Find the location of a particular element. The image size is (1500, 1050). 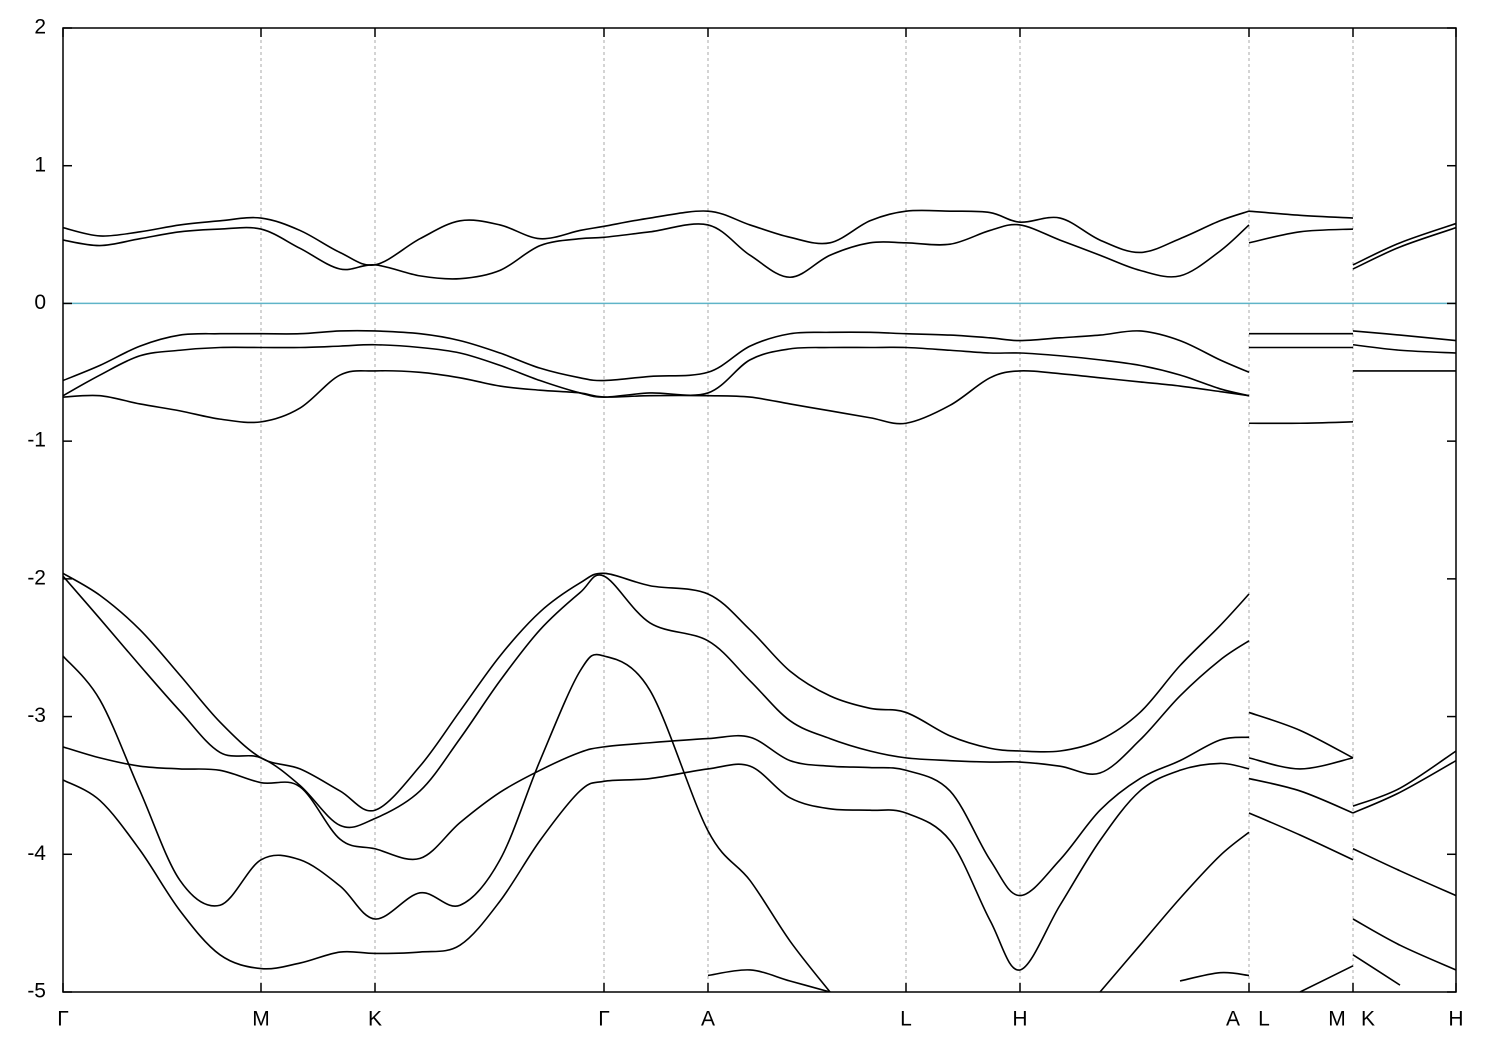

y-tick-label: 2 is located at coordinates (40, 27).